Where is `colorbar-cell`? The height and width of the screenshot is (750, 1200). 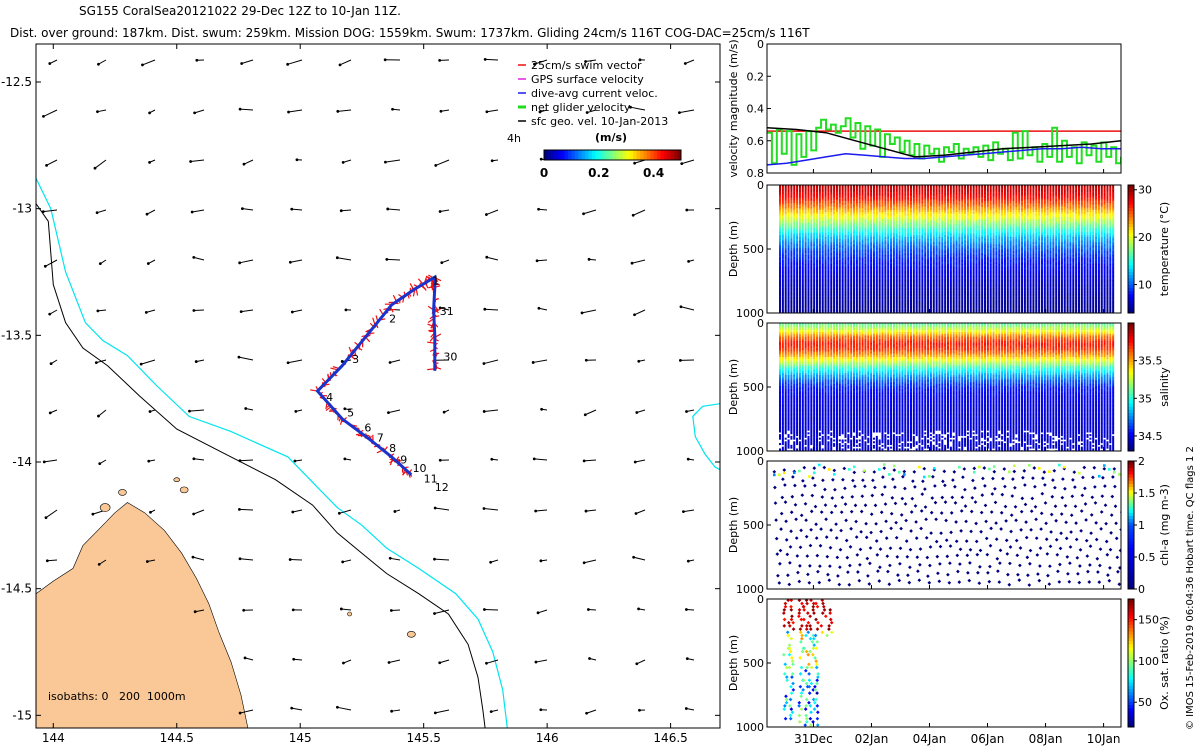 colorbar-cell is located at coordinates (617, 155).